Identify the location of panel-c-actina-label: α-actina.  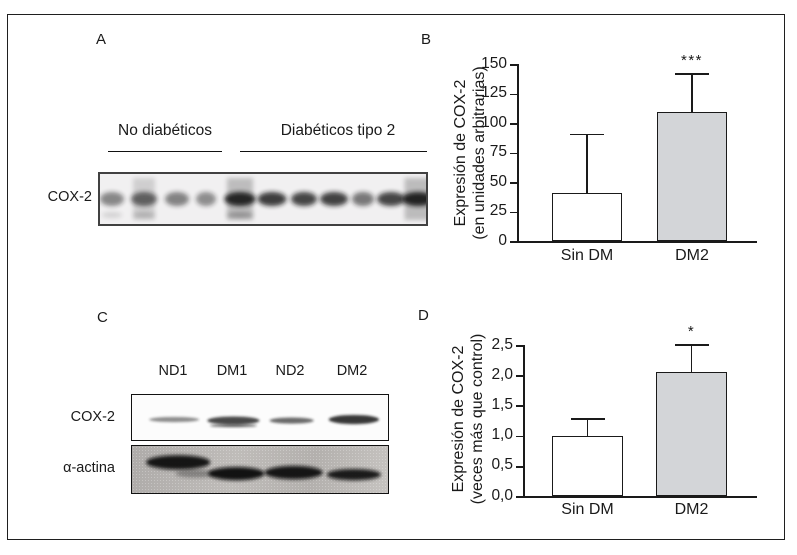
(89, 468).